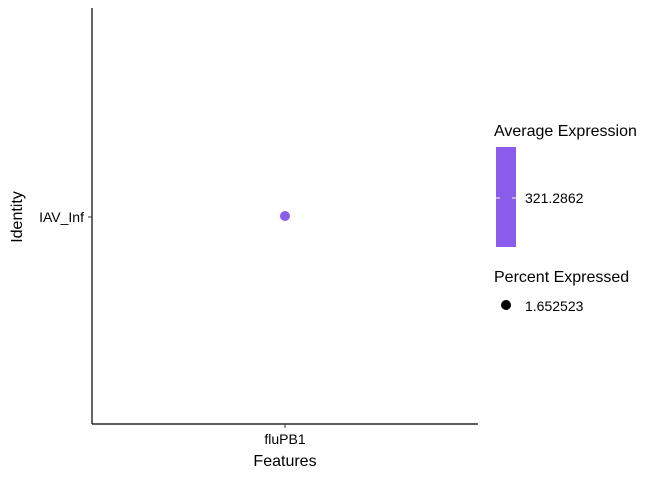 The width and height of the screenshot is (672, 485). Describe the element at coordinates (284, 439) in the screenshot. I see `x-tick-label: fluPB1` at that location.